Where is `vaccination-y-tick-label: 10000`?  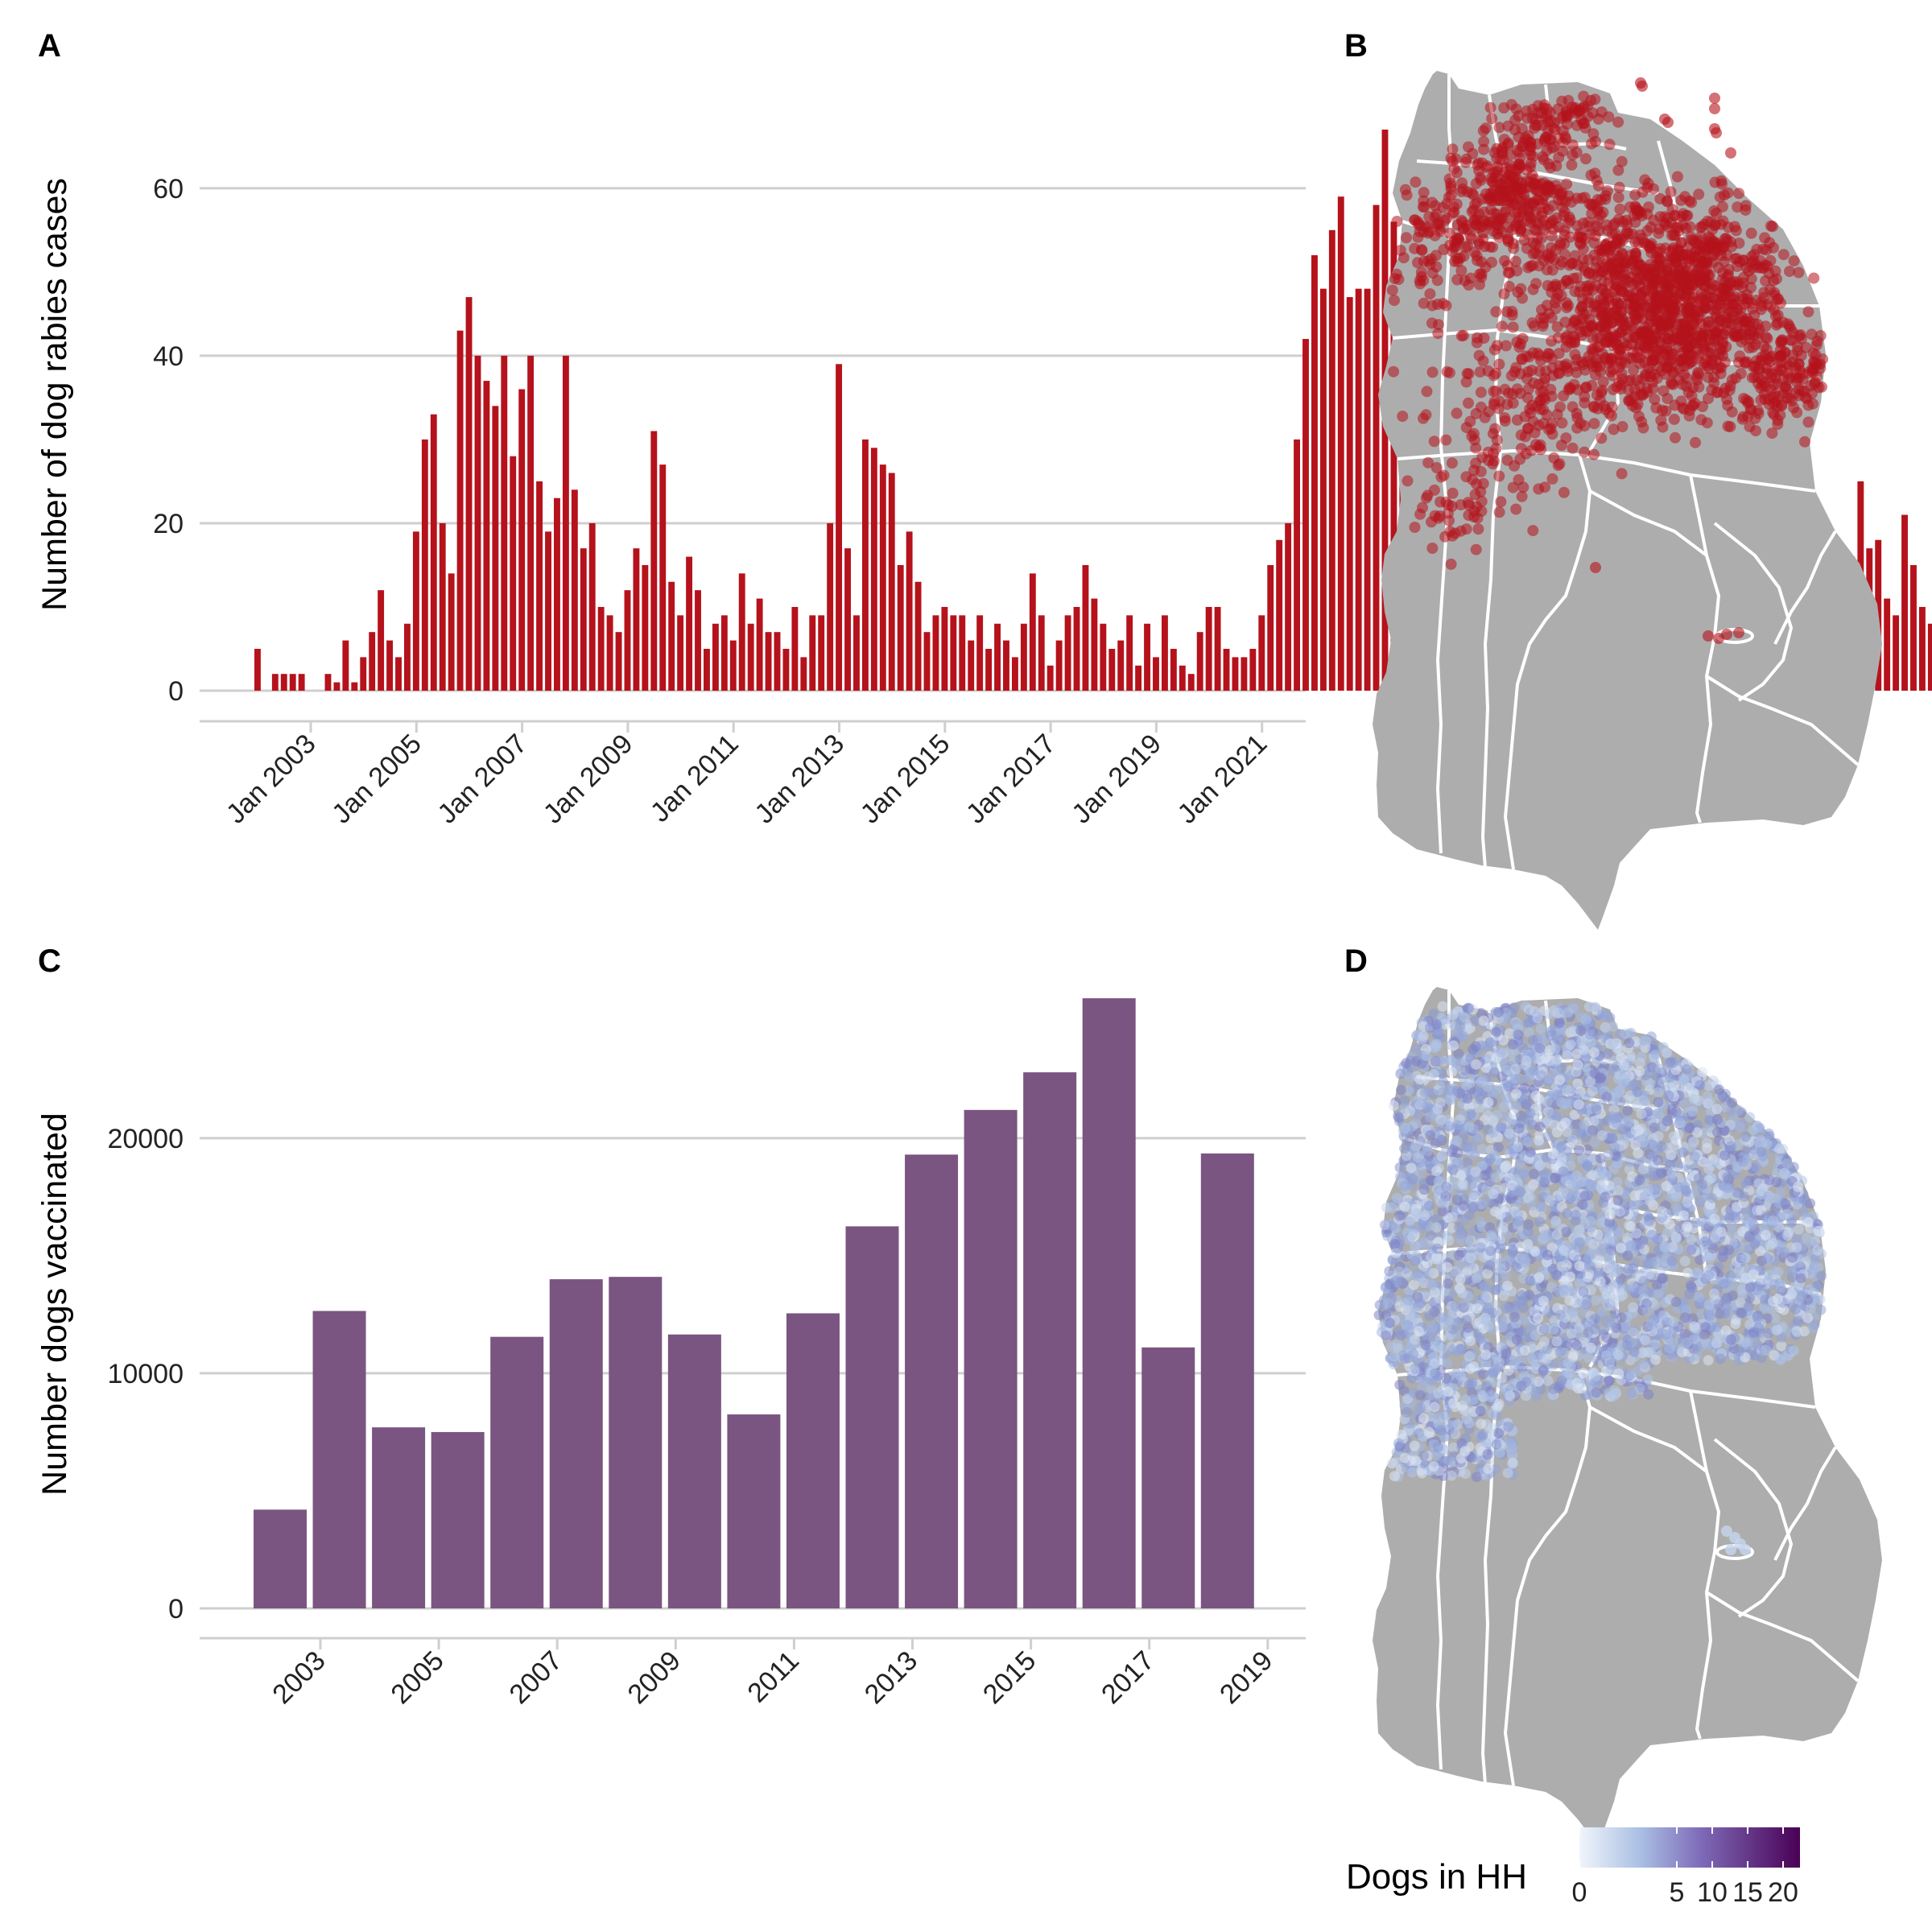
vaccination-y-tick-label: 10000 is located at coordinates (145, 1374).